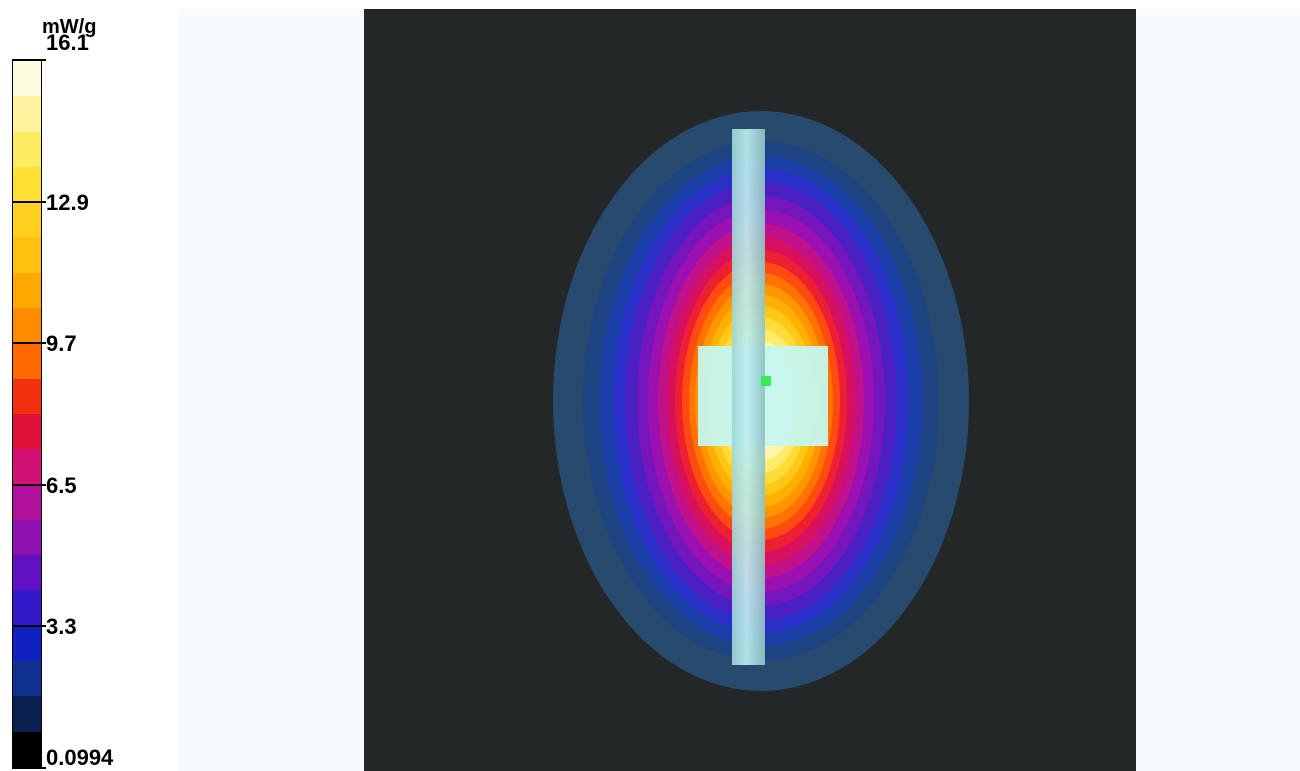 Image resolution: width=1300 pixels, height=771 pixels. Describe the element at coordinates (87, 385) in the screenshot. I see `colorbar-panel: mW/g 16.1 12.9 9.7 6.5 3.3 0.0994` at that location.